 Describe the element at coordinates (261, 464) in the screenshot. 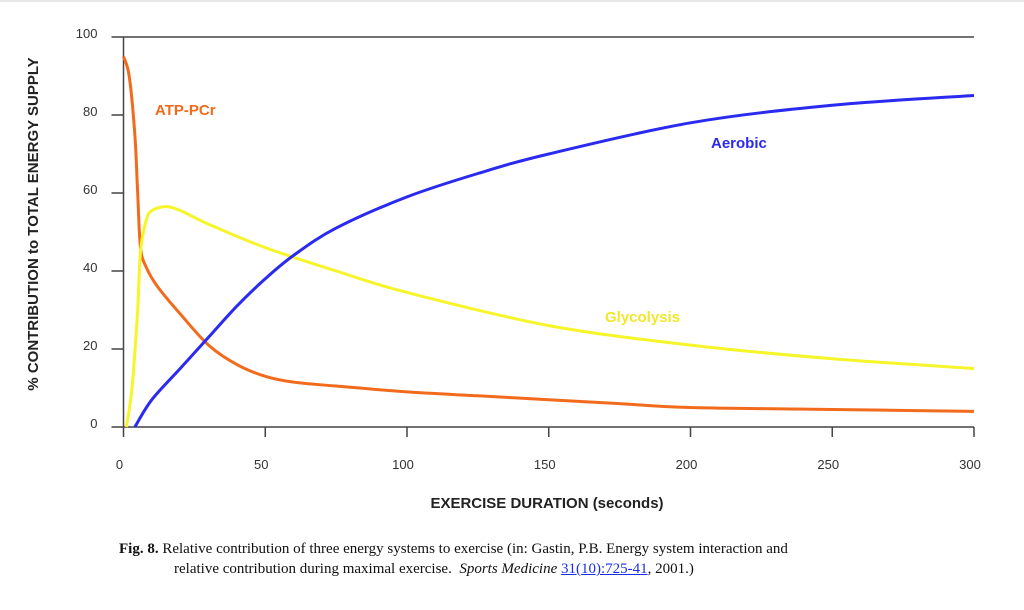

I see `x-tick-label: 50` at that location.